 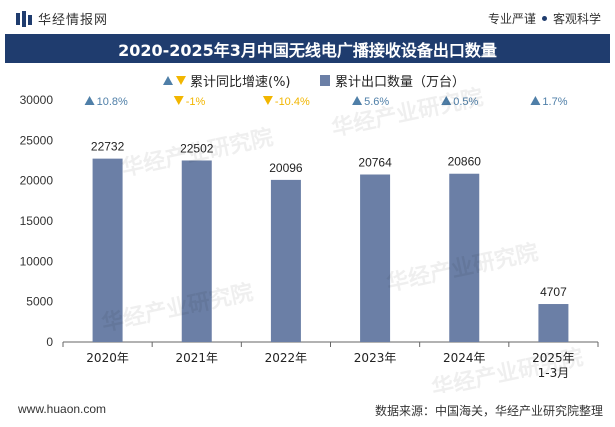 I want to click on footer-url: www.huaon.com, so click(x=62, y=409).